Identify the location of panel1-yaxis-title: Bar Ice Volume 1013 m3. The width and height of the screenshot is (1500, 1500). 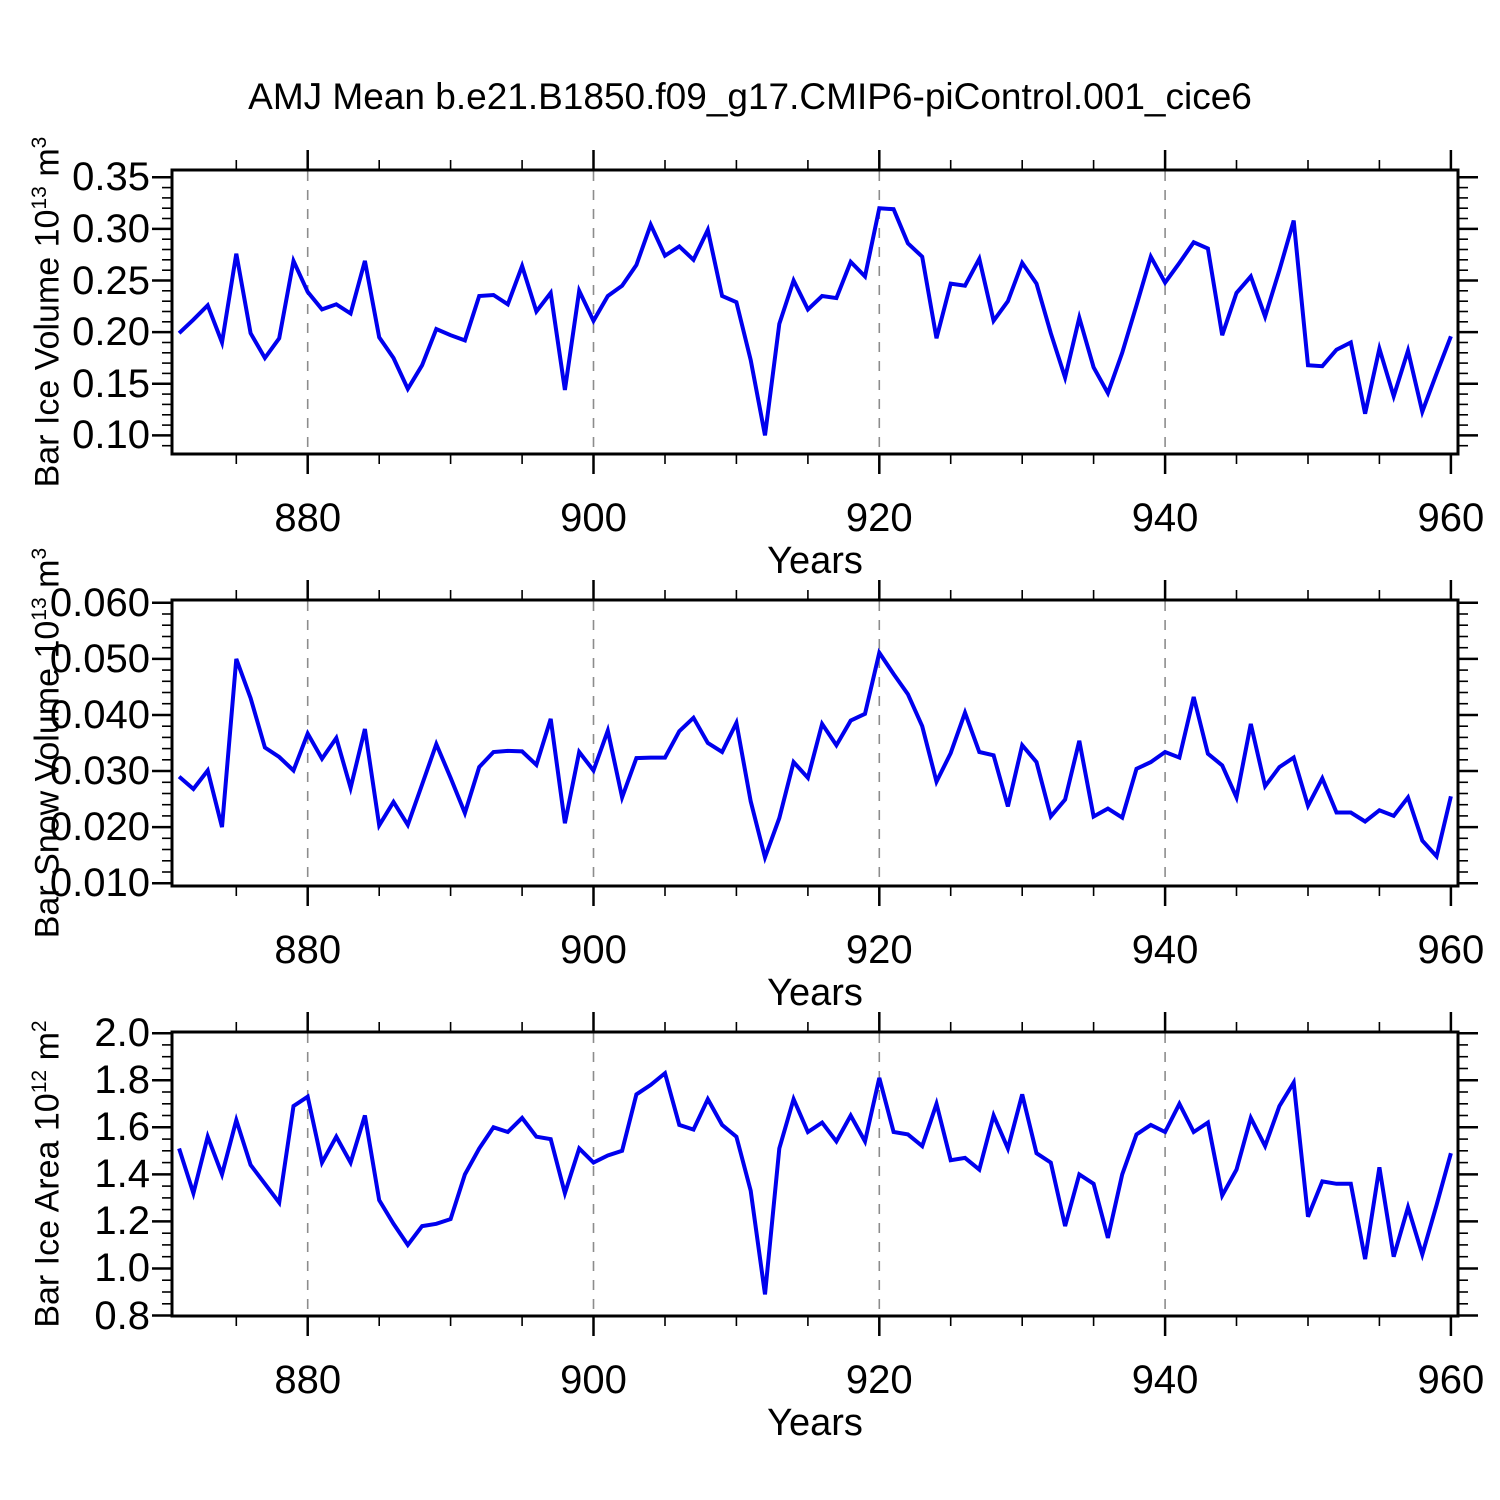
(47, 312).